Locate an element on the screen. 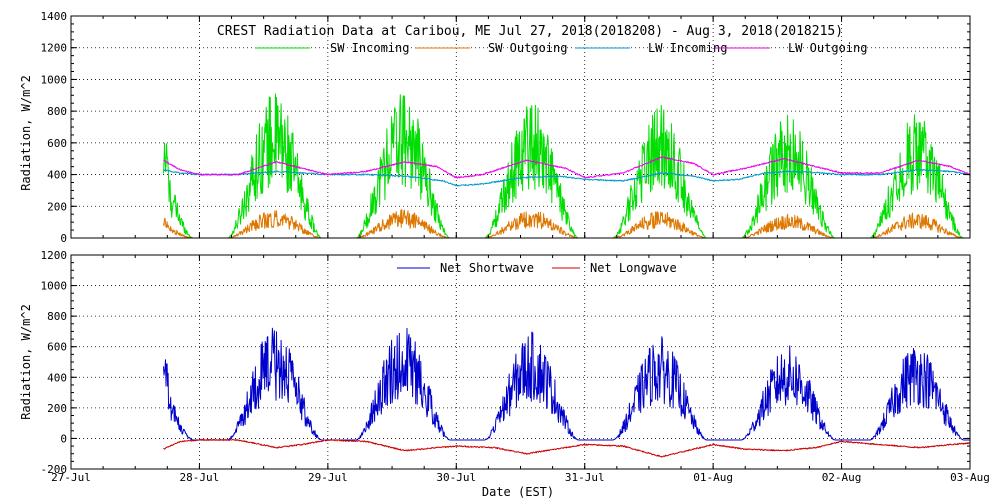 Image resolution: width=1000 pixels, height=500 pixels. x-tick-label: 28-Jul is located at coordinates (200, 477).